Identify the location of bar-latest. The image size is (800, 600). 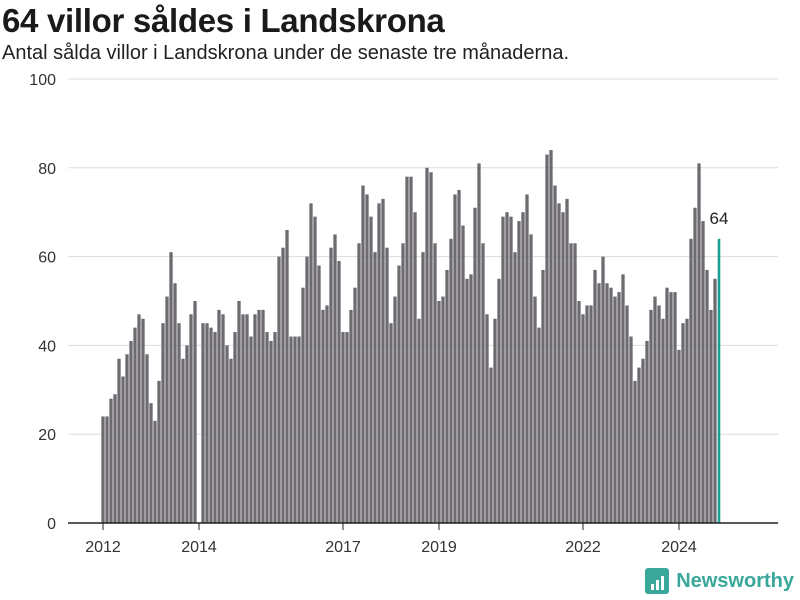
(719, 380).